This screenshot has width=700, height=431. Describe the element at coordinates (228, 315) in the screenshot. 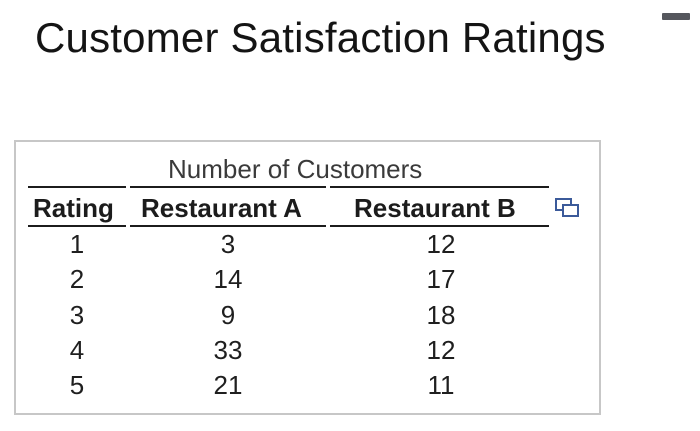

I see `restaurant-a-cell: 9` at that location.